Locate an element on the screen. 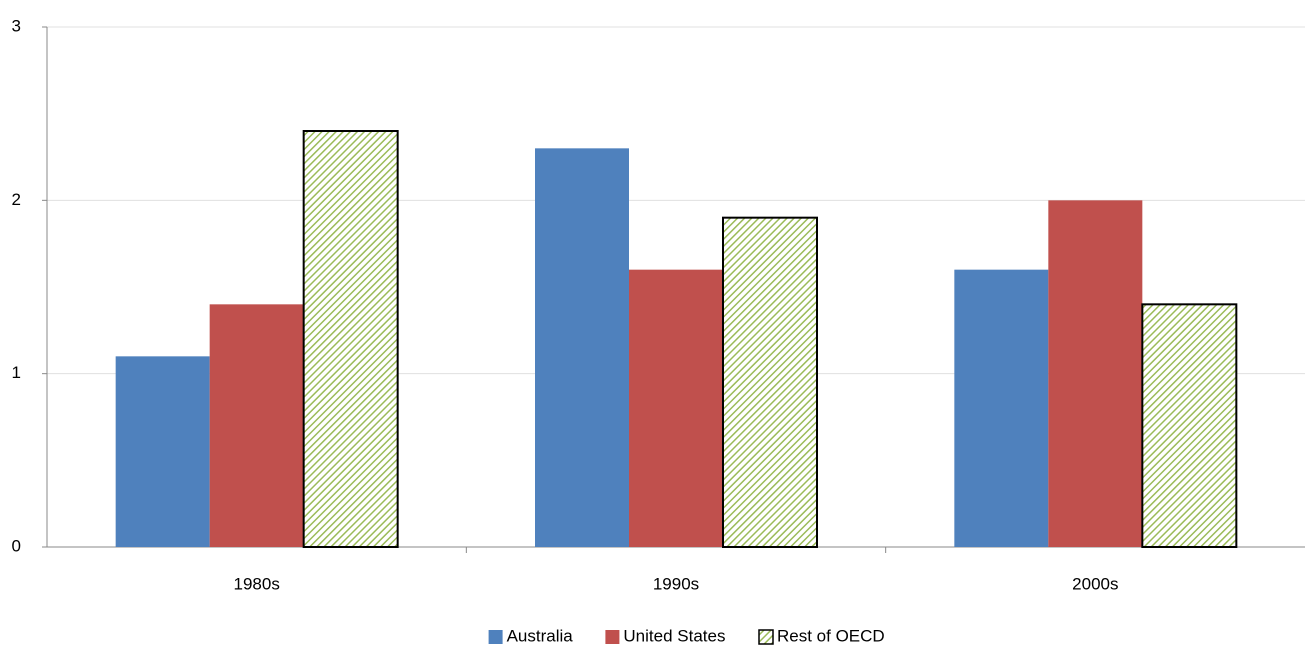 This screenshot has height=653, width=1305. legend-label: Australia is located at coordinates (540, 635).